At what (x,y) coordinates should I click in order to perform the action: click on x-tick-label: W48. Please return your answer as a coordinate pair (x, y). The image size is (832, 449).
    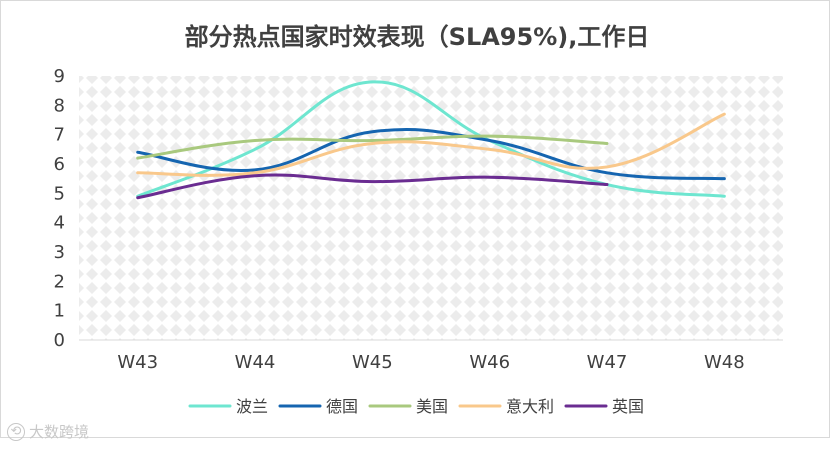
    Looking at the image, I should click on (724, 362).